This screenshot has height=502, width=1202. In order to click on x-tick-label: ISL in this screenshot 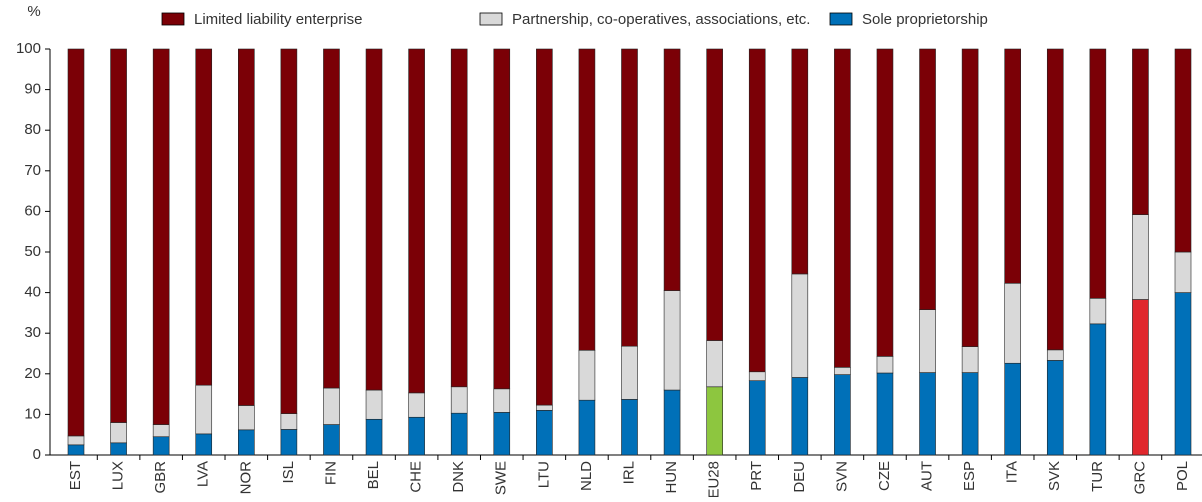, I will do `click(288, 472)`.